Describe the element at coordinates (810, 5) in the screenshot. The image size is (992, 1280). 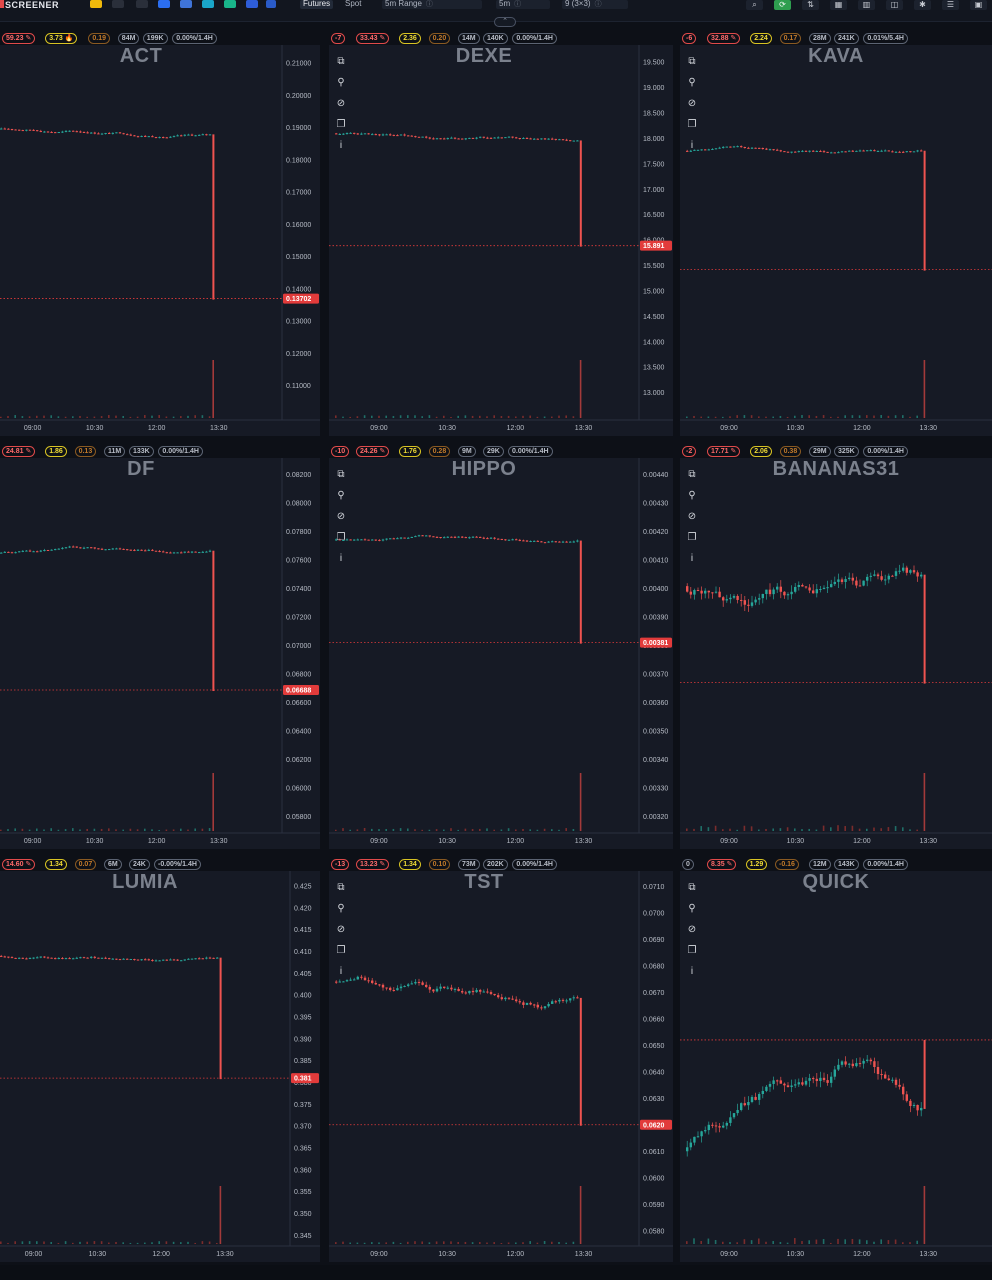
I see `sort-icon: ⇅` at that location.